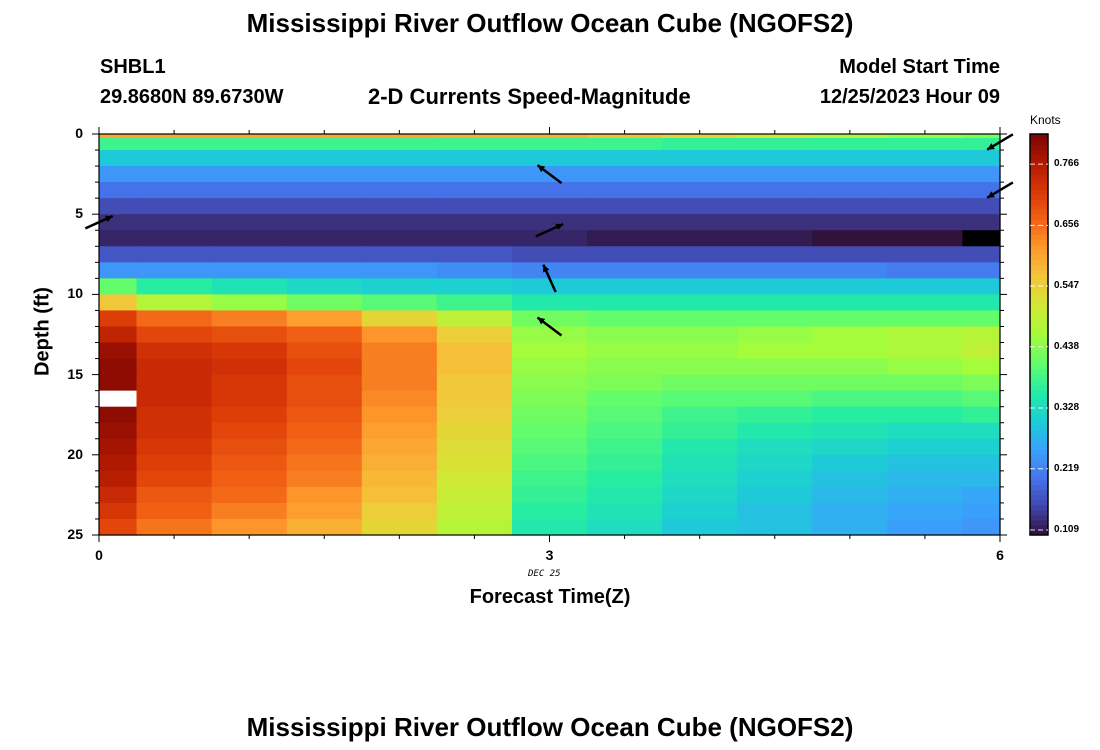 The height and width of the screenshot is (750, 1100). What do you see at coordinates (909, 97) in the screenshot?
I see `model-start-value: 12/25/2023 Hour 09` at bounding box center [909, 97].